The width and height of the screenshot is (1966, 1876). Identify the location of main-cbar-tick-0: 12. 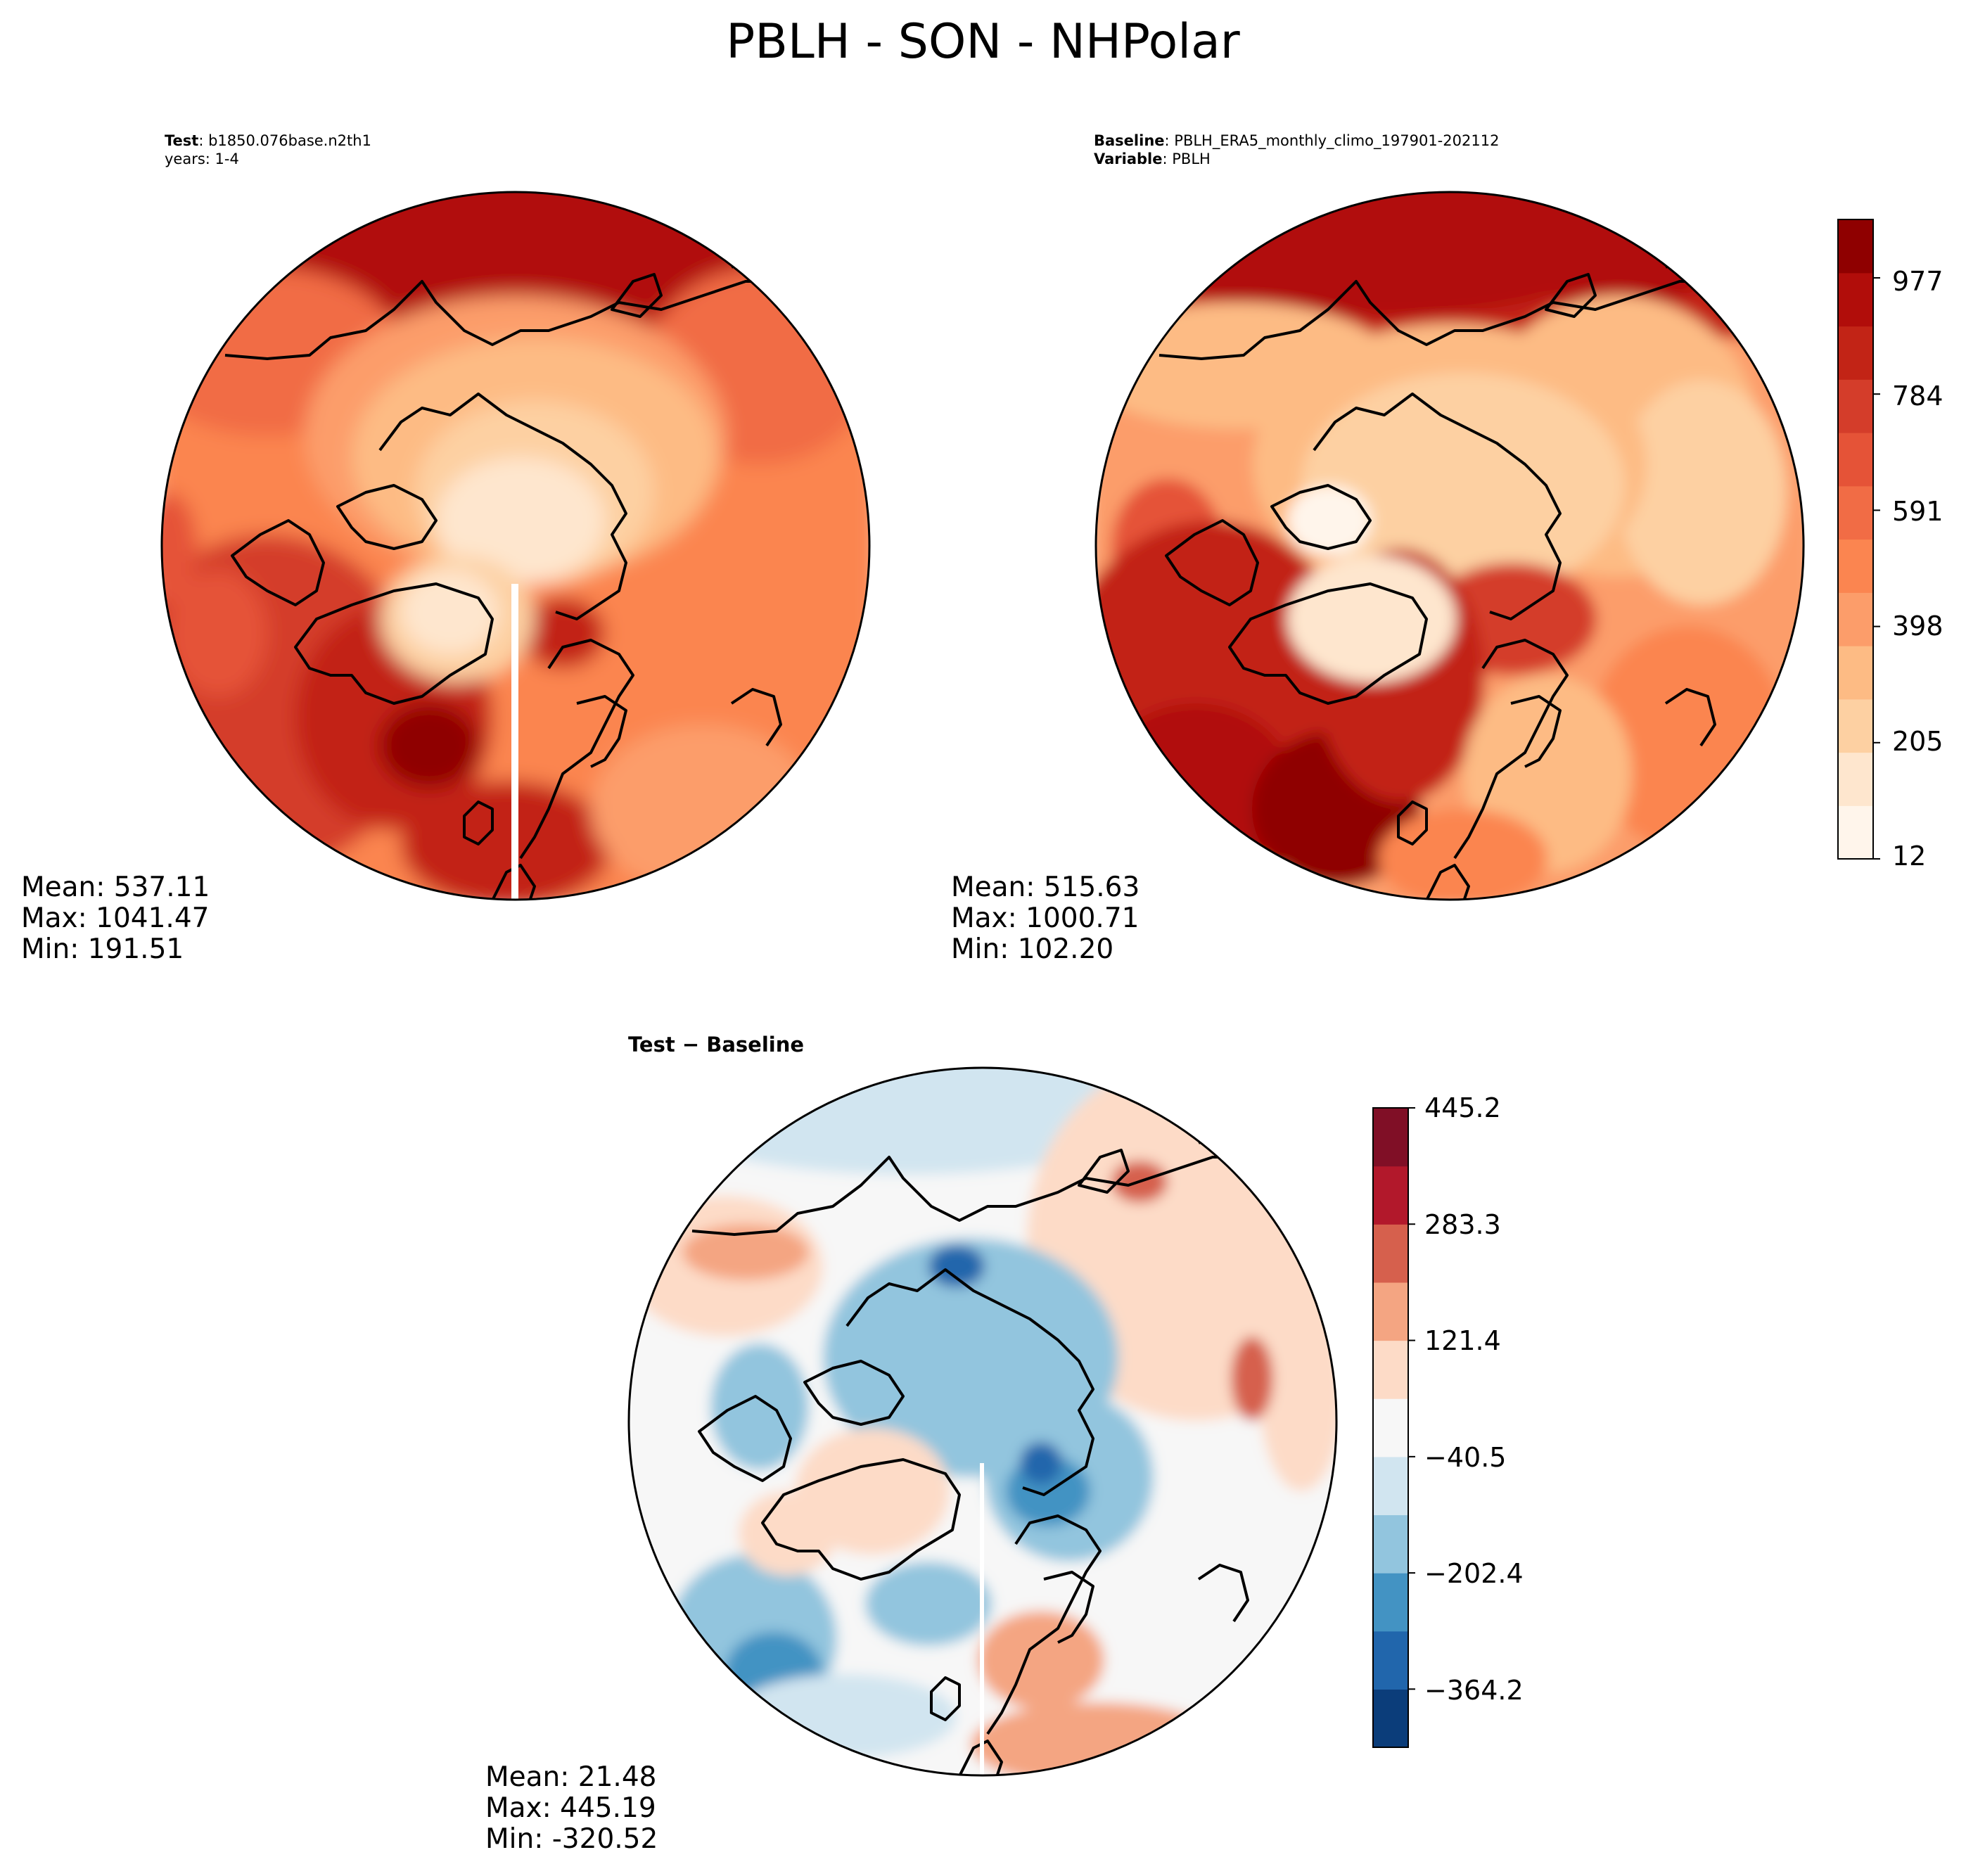
(1909, 856).